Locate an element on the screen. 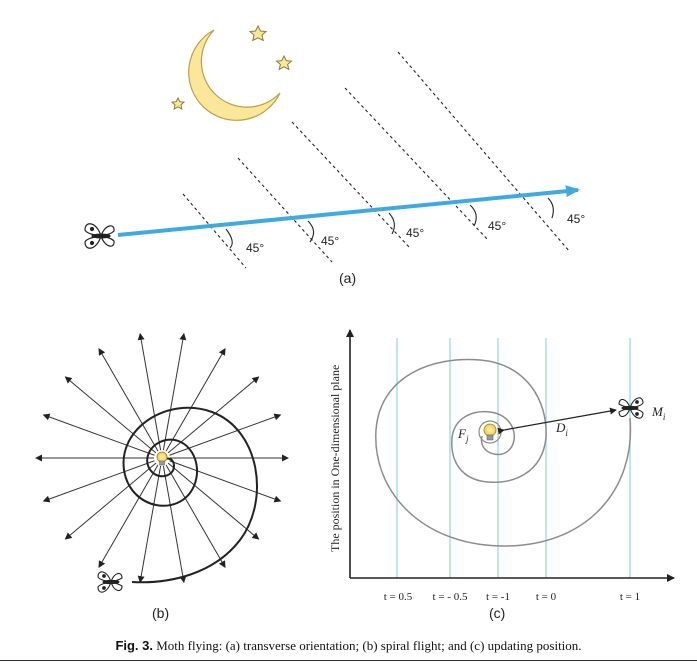  y-axis-label: The position in One-dimensional plane is located at coordinates (335, 458).